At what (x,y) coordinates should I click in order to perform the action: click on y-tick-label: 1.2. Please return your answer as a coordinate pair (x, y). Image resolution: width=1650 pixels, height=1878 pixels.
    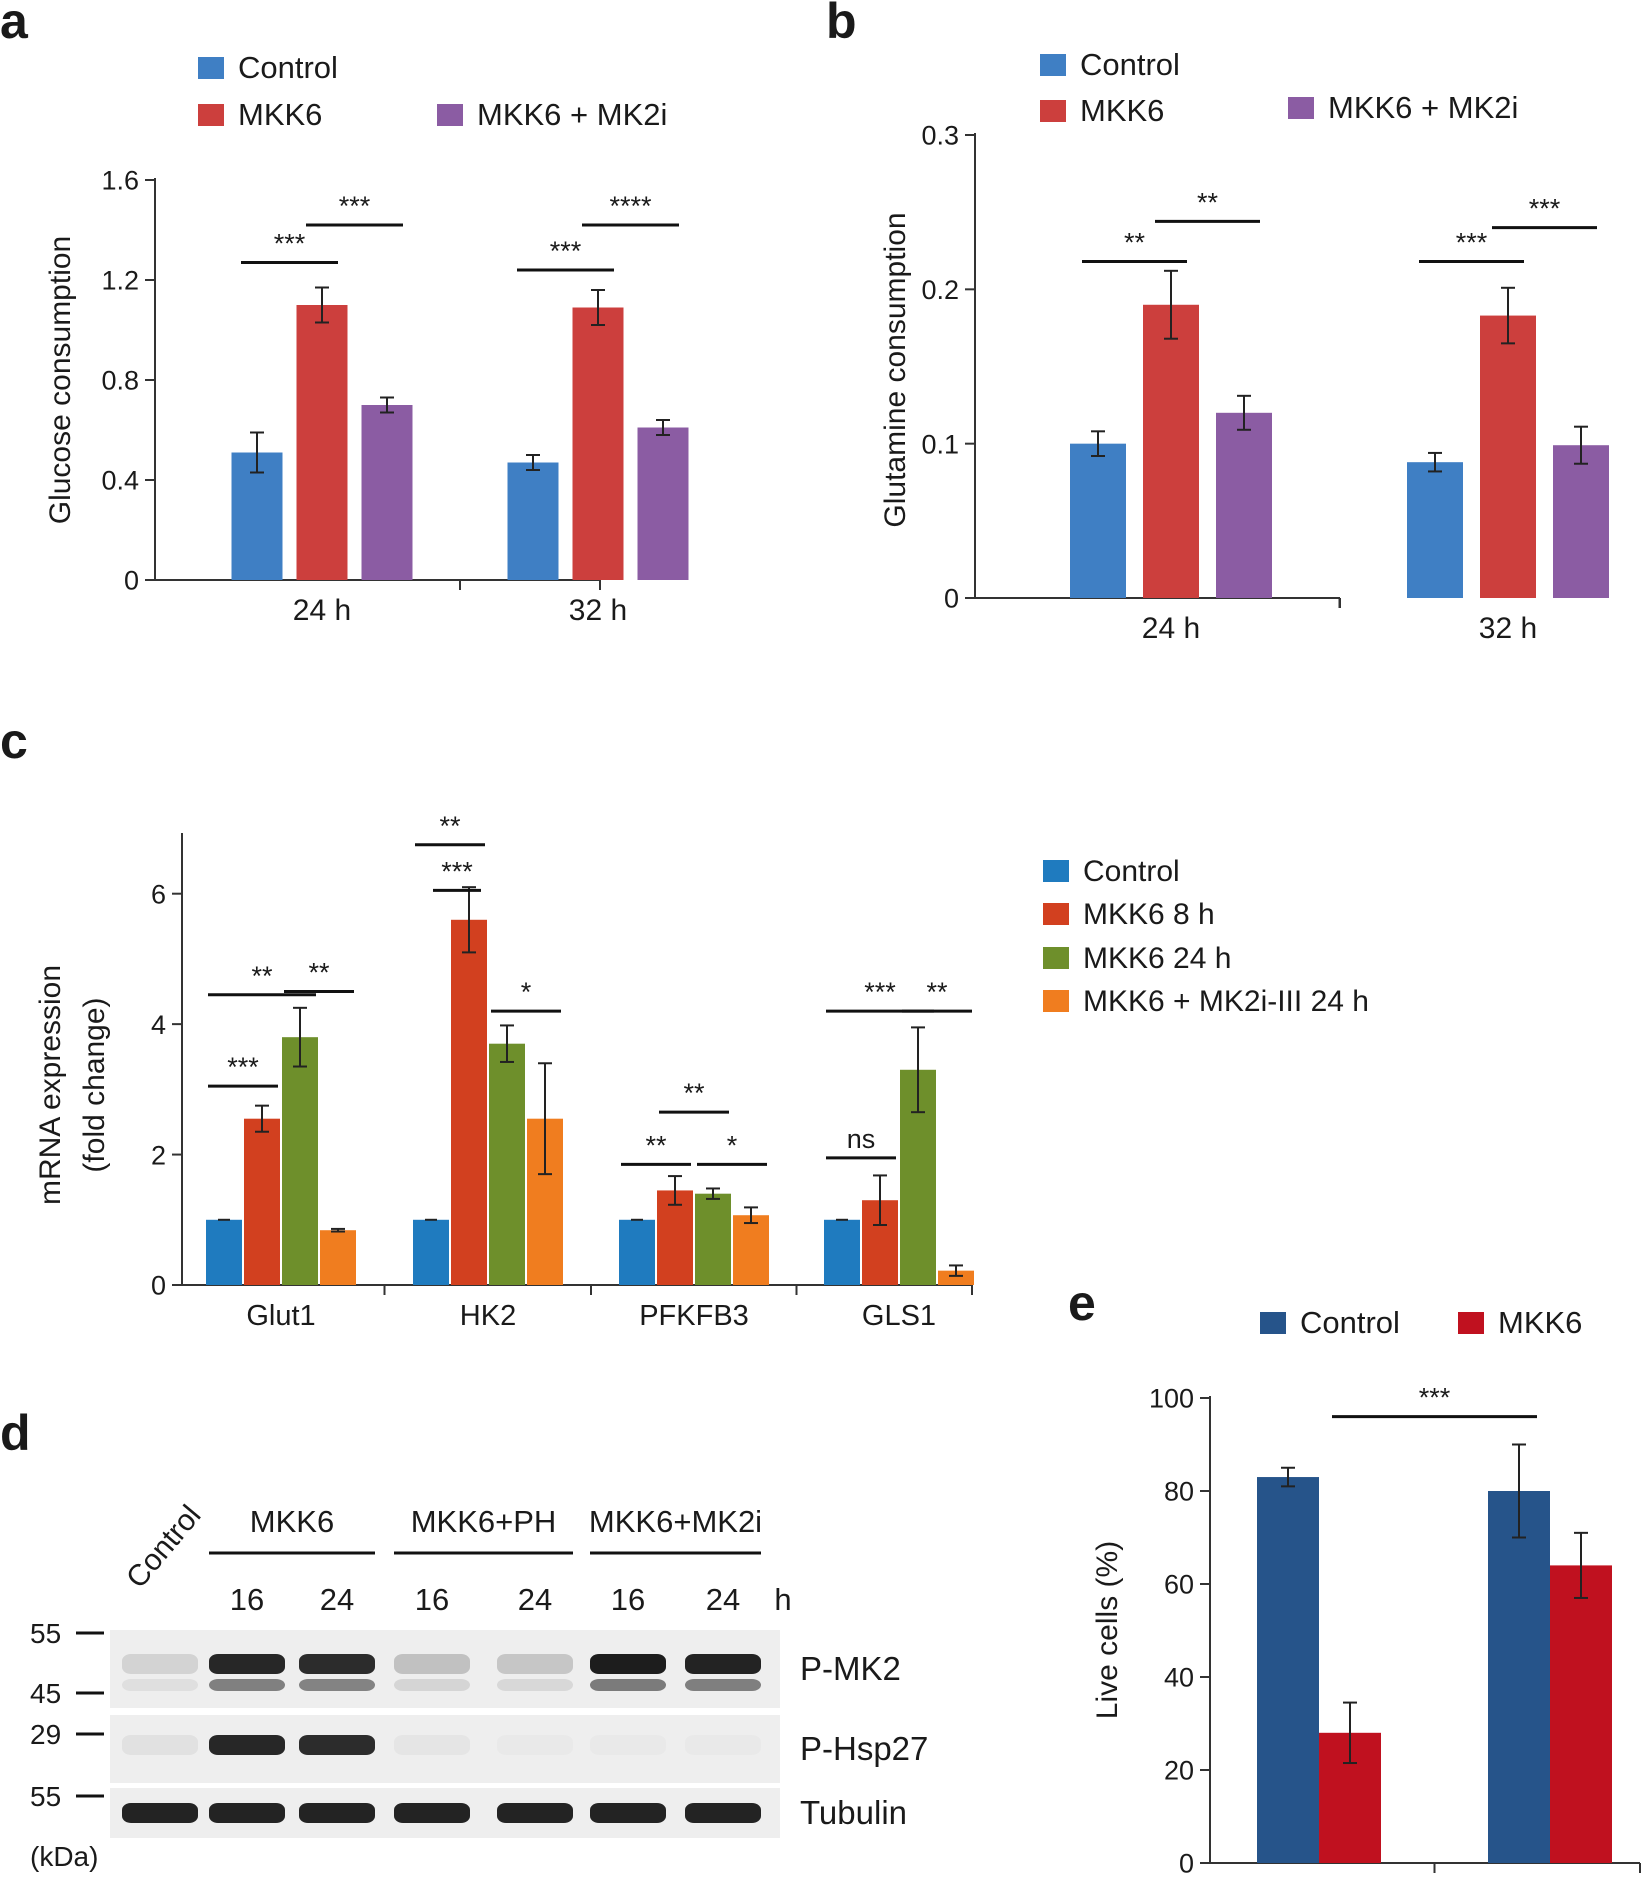
    Looking at the image, I should click on (120, 281).